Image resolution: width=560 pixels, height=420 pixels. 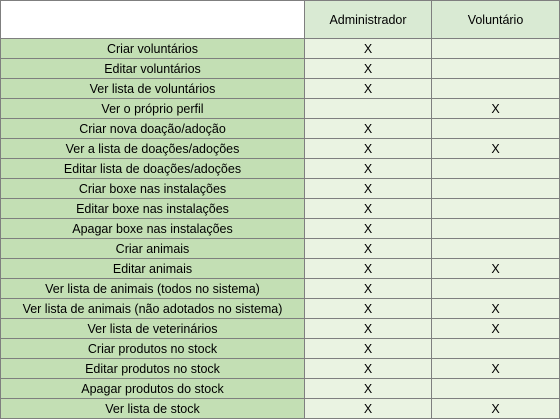 I want to click on table-row: Ver lista de animais (todos no sistema) X, so click(x=280, y=288).